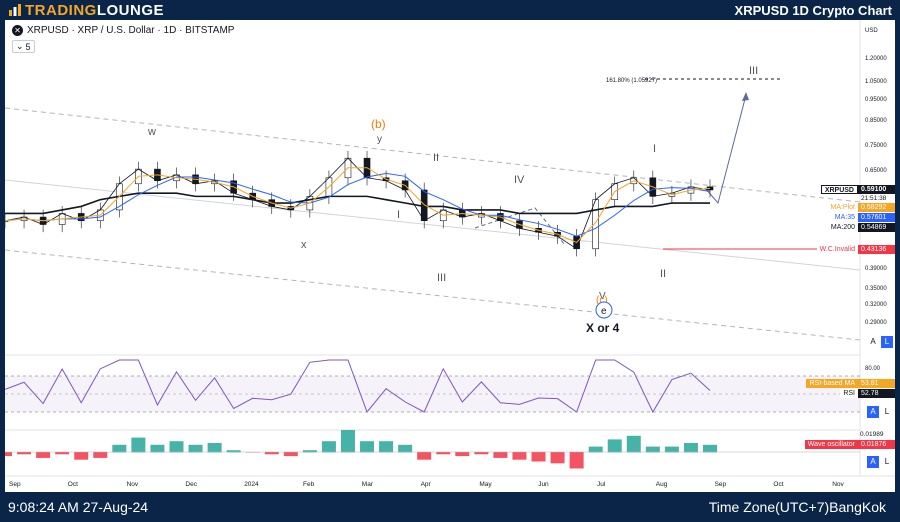  Describe the element at coordinates (874, 198) in the screenshot. I see `price-countdown: 21:51:38` at that location.